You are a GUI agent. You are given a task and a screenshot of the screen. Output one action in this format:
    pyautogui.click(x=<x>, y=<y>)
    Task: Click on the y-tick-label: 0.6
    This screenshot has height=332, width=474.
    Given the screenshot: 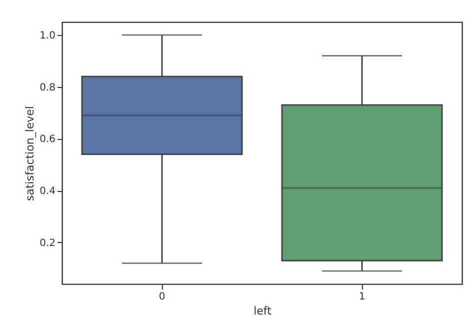 What is the action you would take?
    pyautogui.click(x=48, y=140)
    